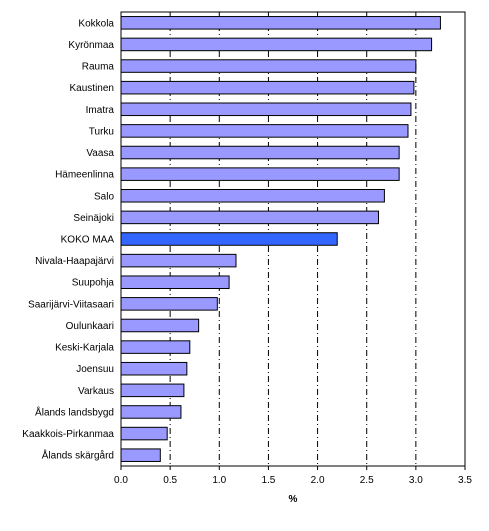 This screenshot has width=489, height=531. Describe the element at coordinates (268, 480) in the screenshot. I see `x-tick-label: 1.5` at that location.